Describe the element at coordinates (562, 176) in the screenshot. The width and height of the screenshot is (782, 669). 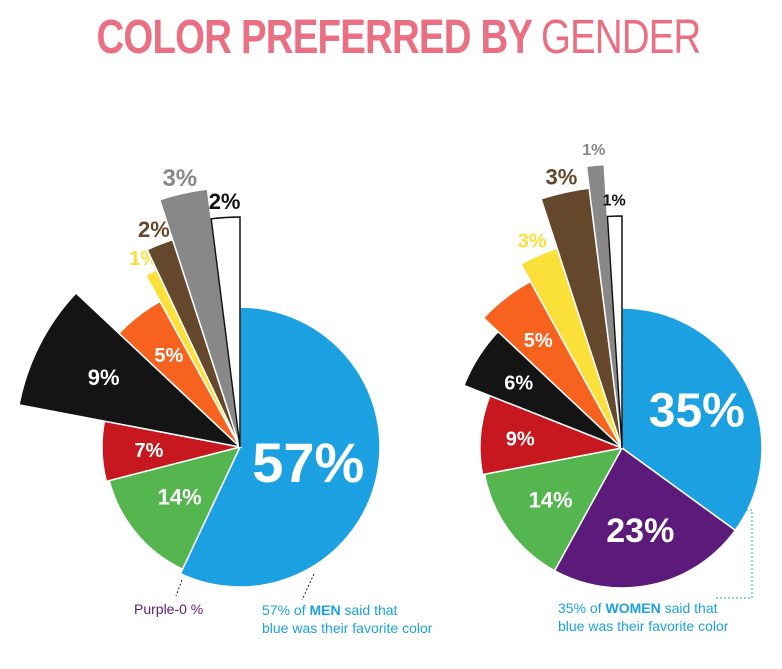
I see `women-label-brown: 3%` at that location.